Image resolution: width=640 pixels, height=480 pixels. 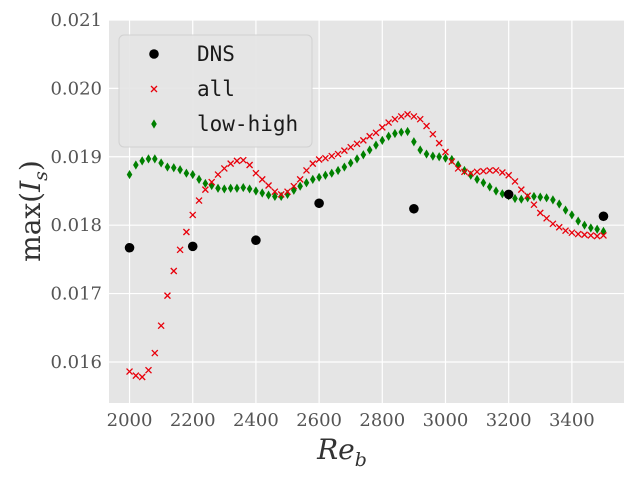 I want to click on x-tick-label: 2000, so click(x=130, y=420).